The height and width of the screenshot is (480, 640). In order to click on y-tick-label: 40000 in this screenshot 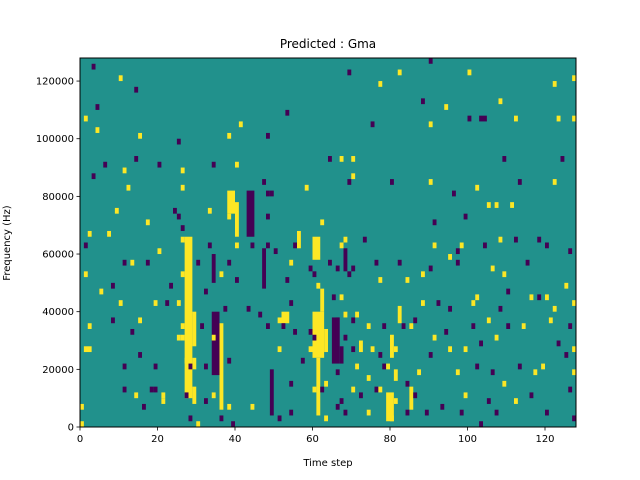, I will do `click(58, 312)`.